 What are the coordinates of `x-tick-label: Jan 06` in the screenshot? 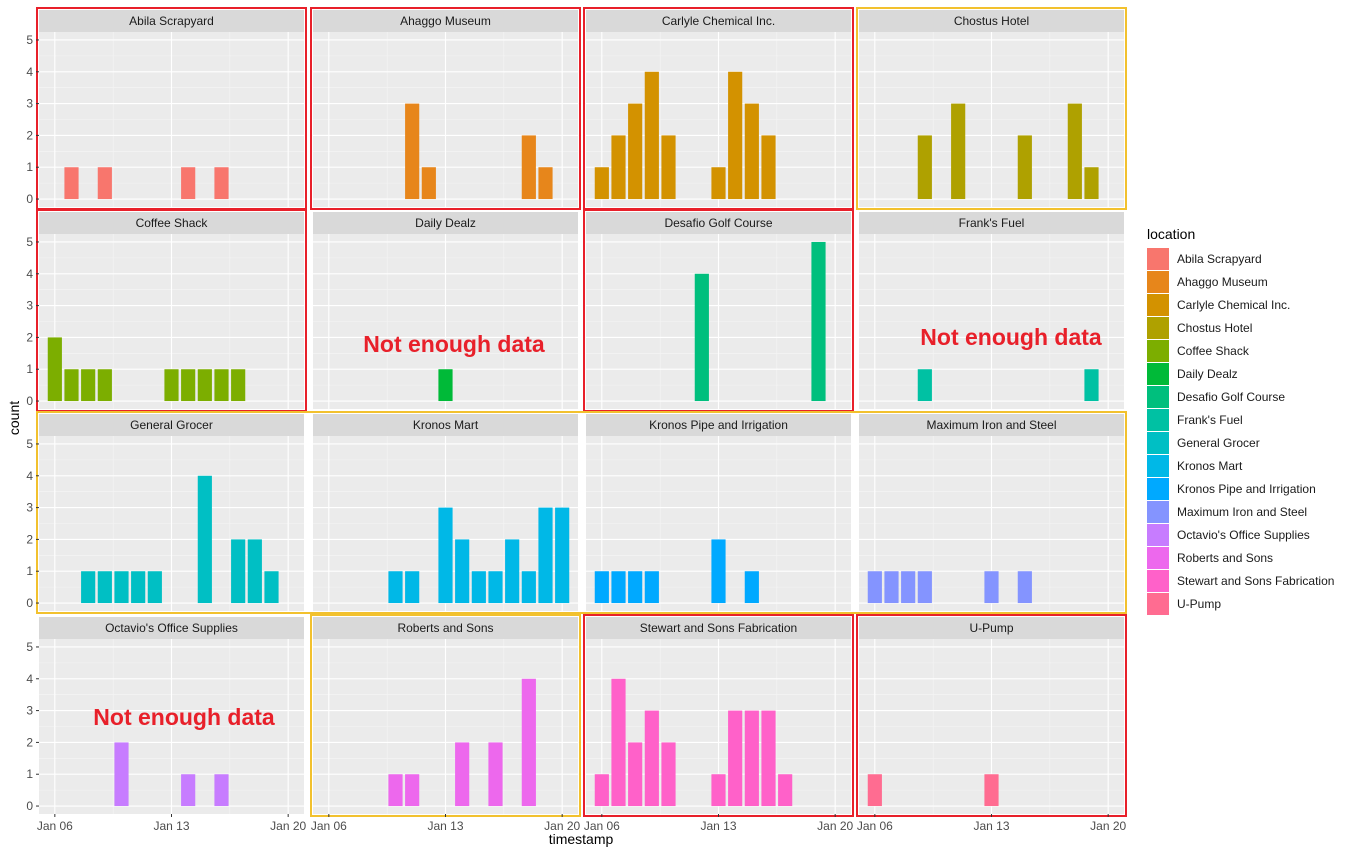 It's located at (875, 826).